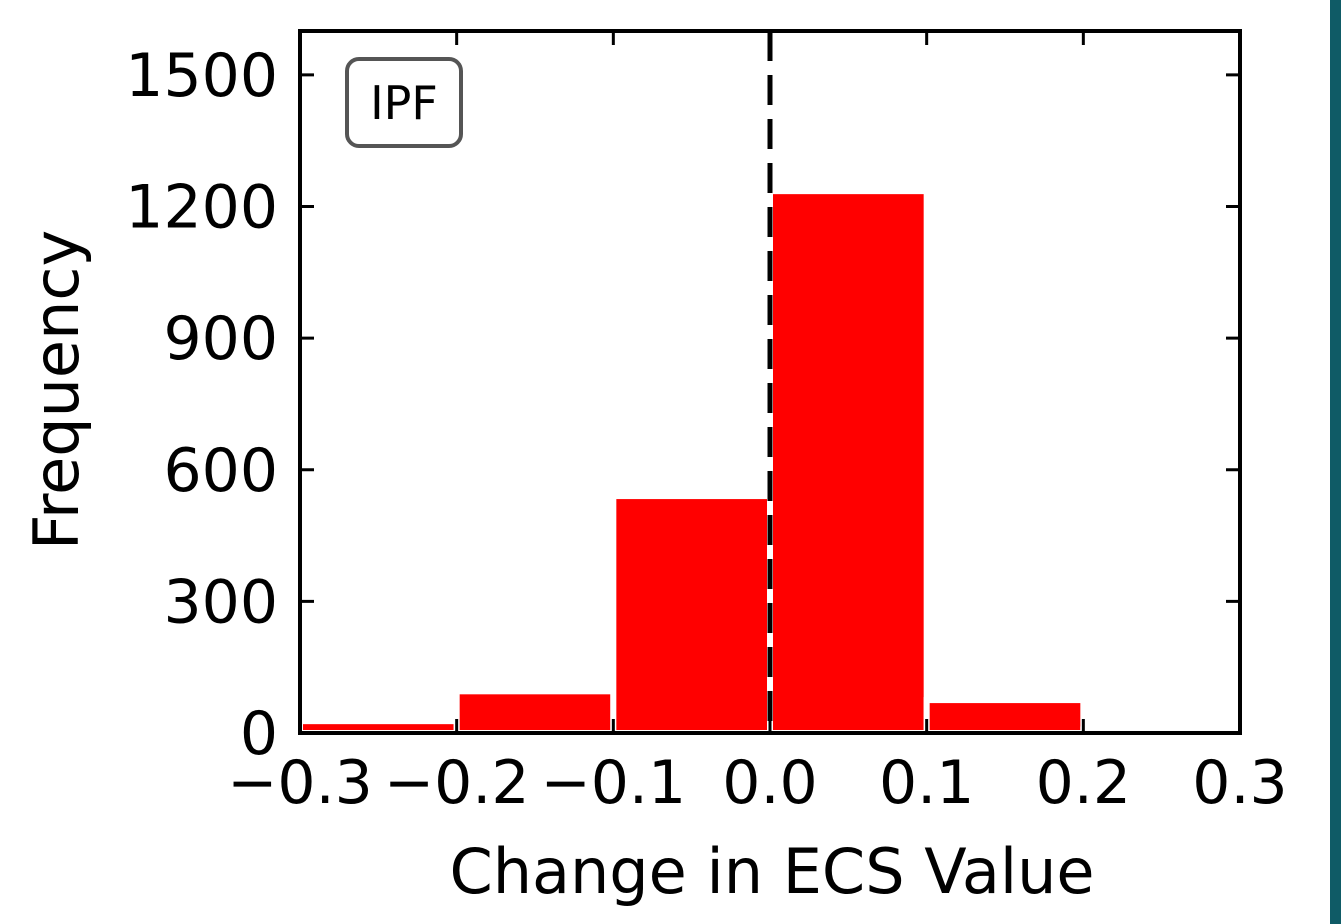 This screenshot has width=1341, height=924. What do you see at coordinates (769, 783) in the screenshot?
I see `x-tick-label: 0.0` at bounding box center [769, 783].